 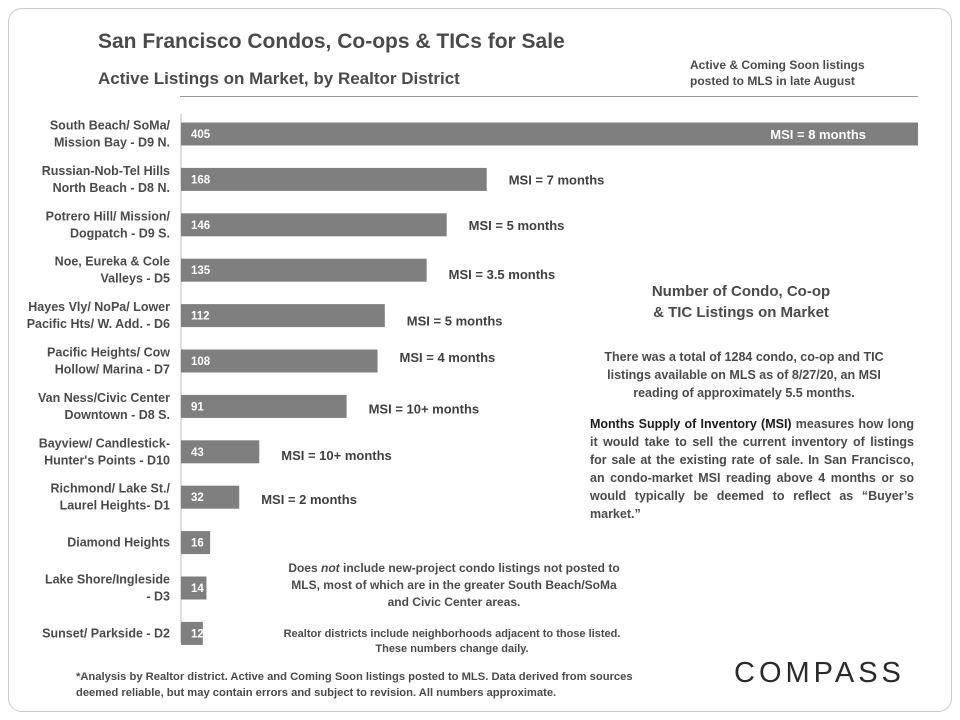 I want to click on category-label: Noe, Eureka & Cole Valleys - D5, so click(x=112, y=270).